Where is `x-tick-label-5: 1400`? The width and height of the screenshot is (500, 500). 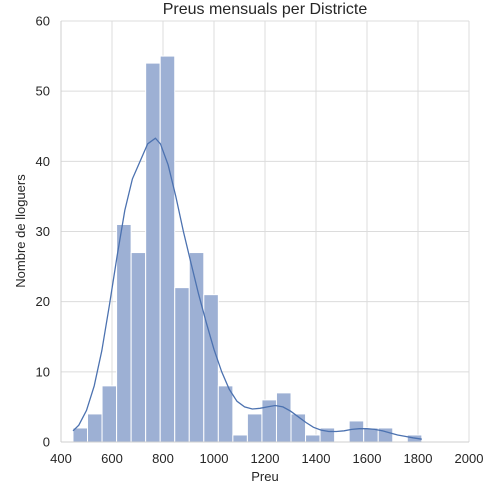 x-tick-label-5: 1400 is located at coordinates (316, 458).